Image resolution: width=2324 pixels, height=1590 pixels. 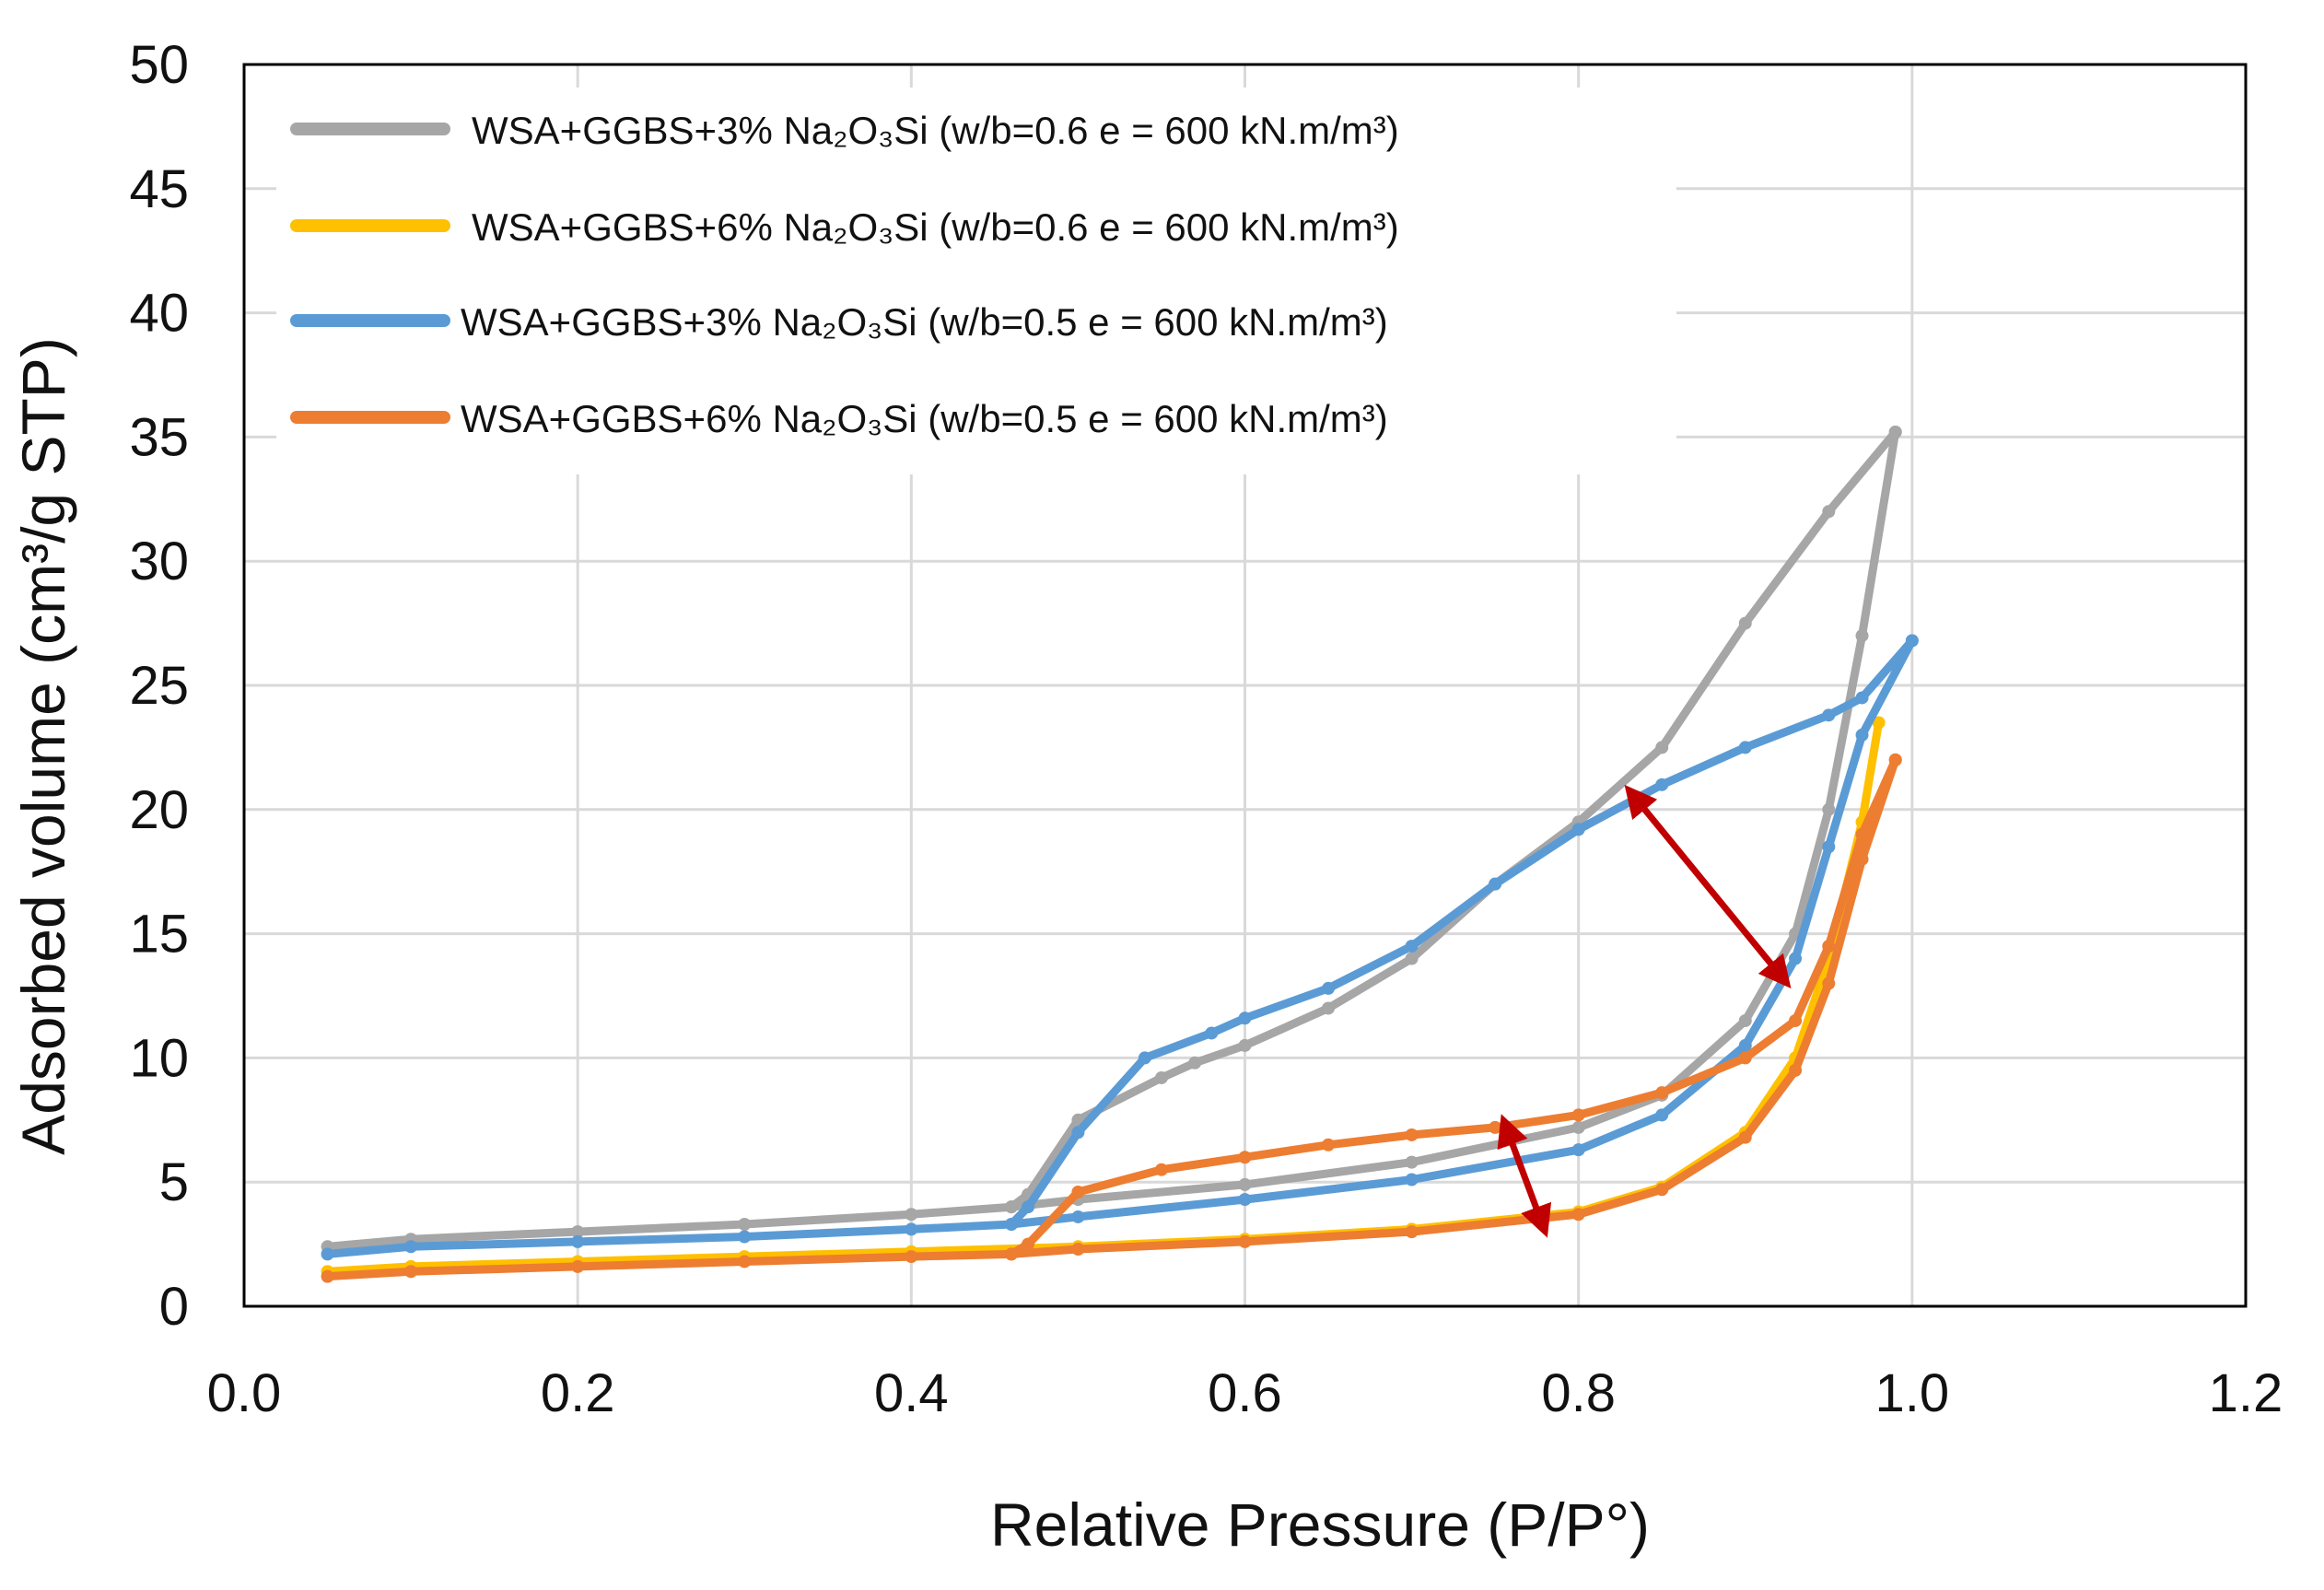 I want to click on legend-background, so click(x=976, y=281).